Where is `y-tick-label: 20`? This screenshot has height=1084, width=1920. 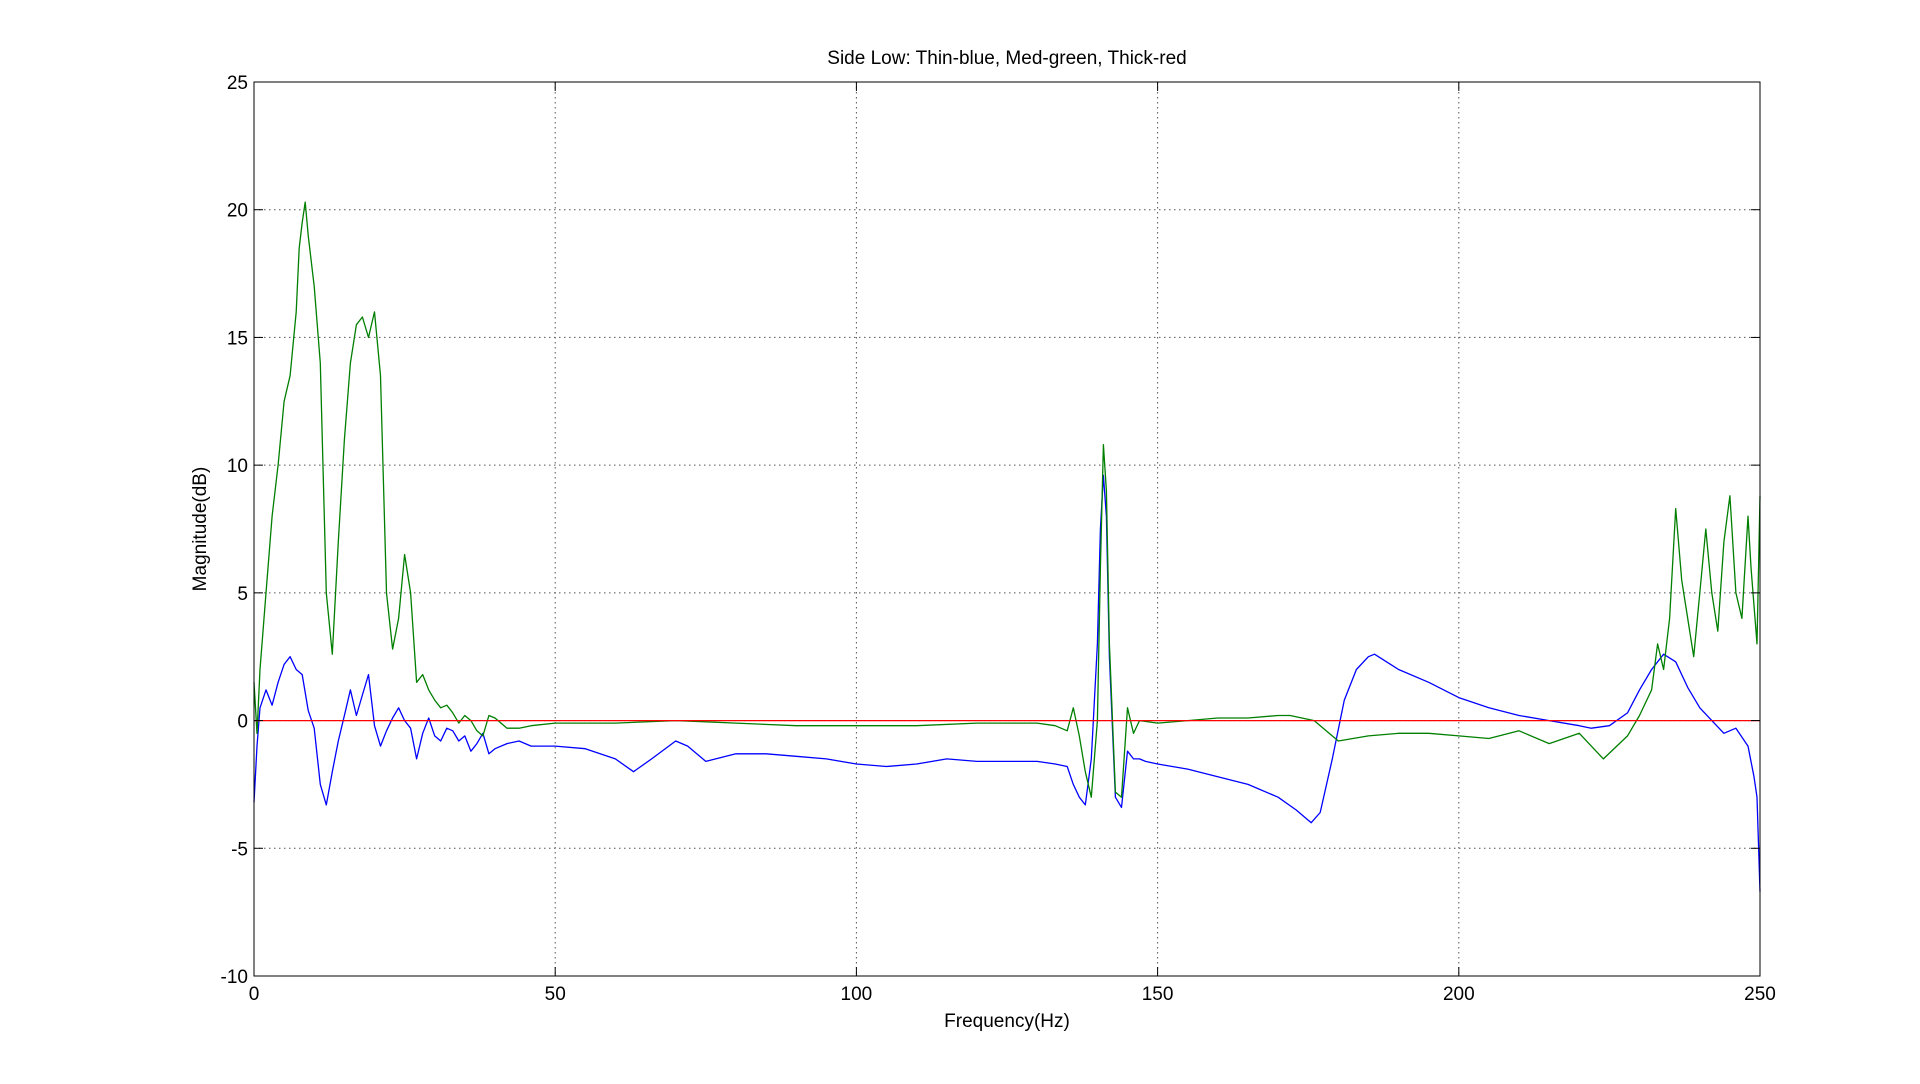 y-tick-label: 20 is located at coordinates (237, 211).